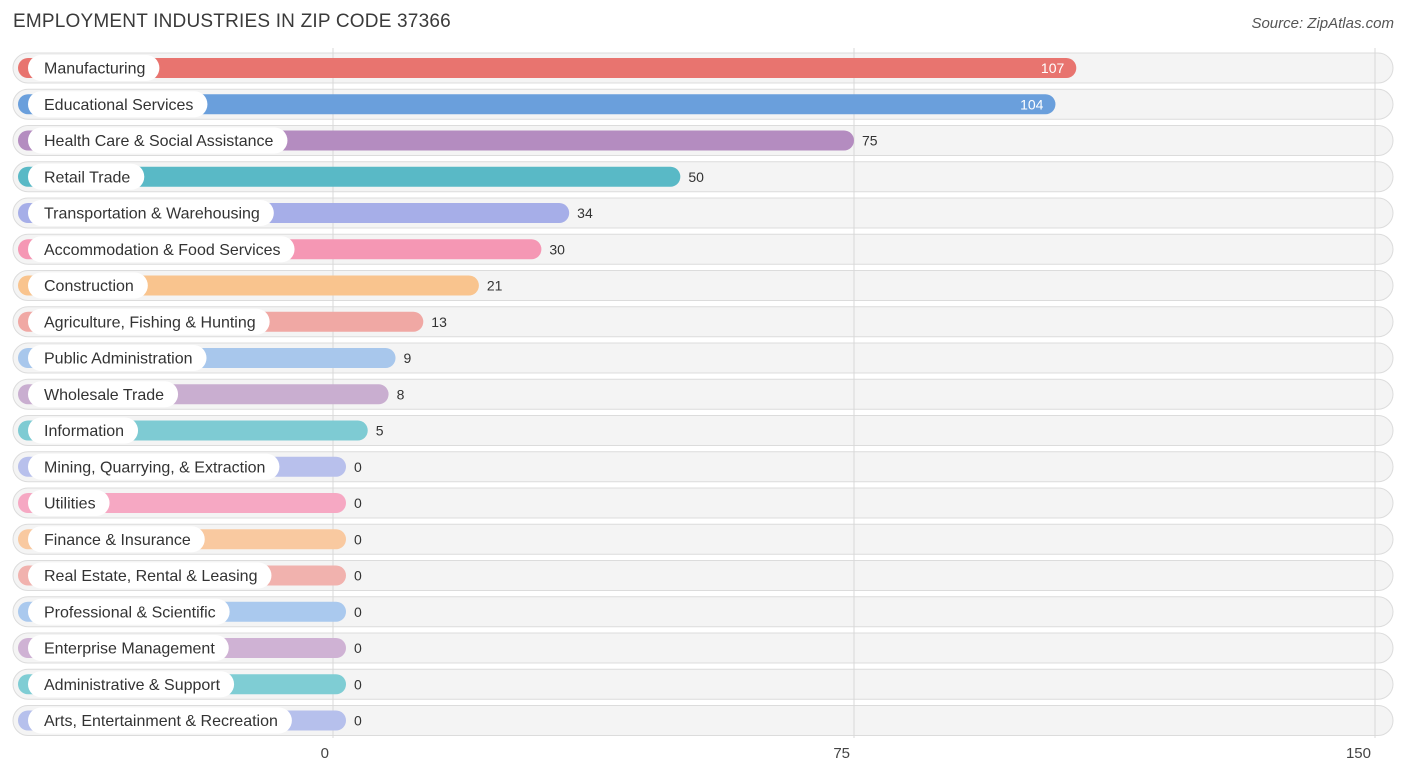 The width and height of the screenshot is (1406, 776). What do you see at coordinates (232, 21) in the screenshot?
I see `chart-title: EMPLOYMENT INDUSTRIES IN ZIP CODE 37366` at bounding box center [232, 21].